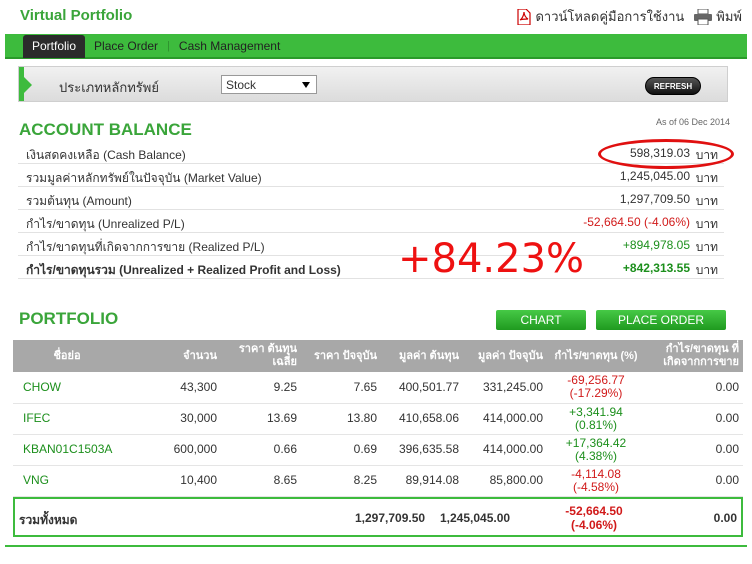 The width and height of the screenshot is (752, 564). What do you see at coordinates (67, 419) in the screenshot?
I see `symbol-link: IFEC` at bounding box center [67, 419].